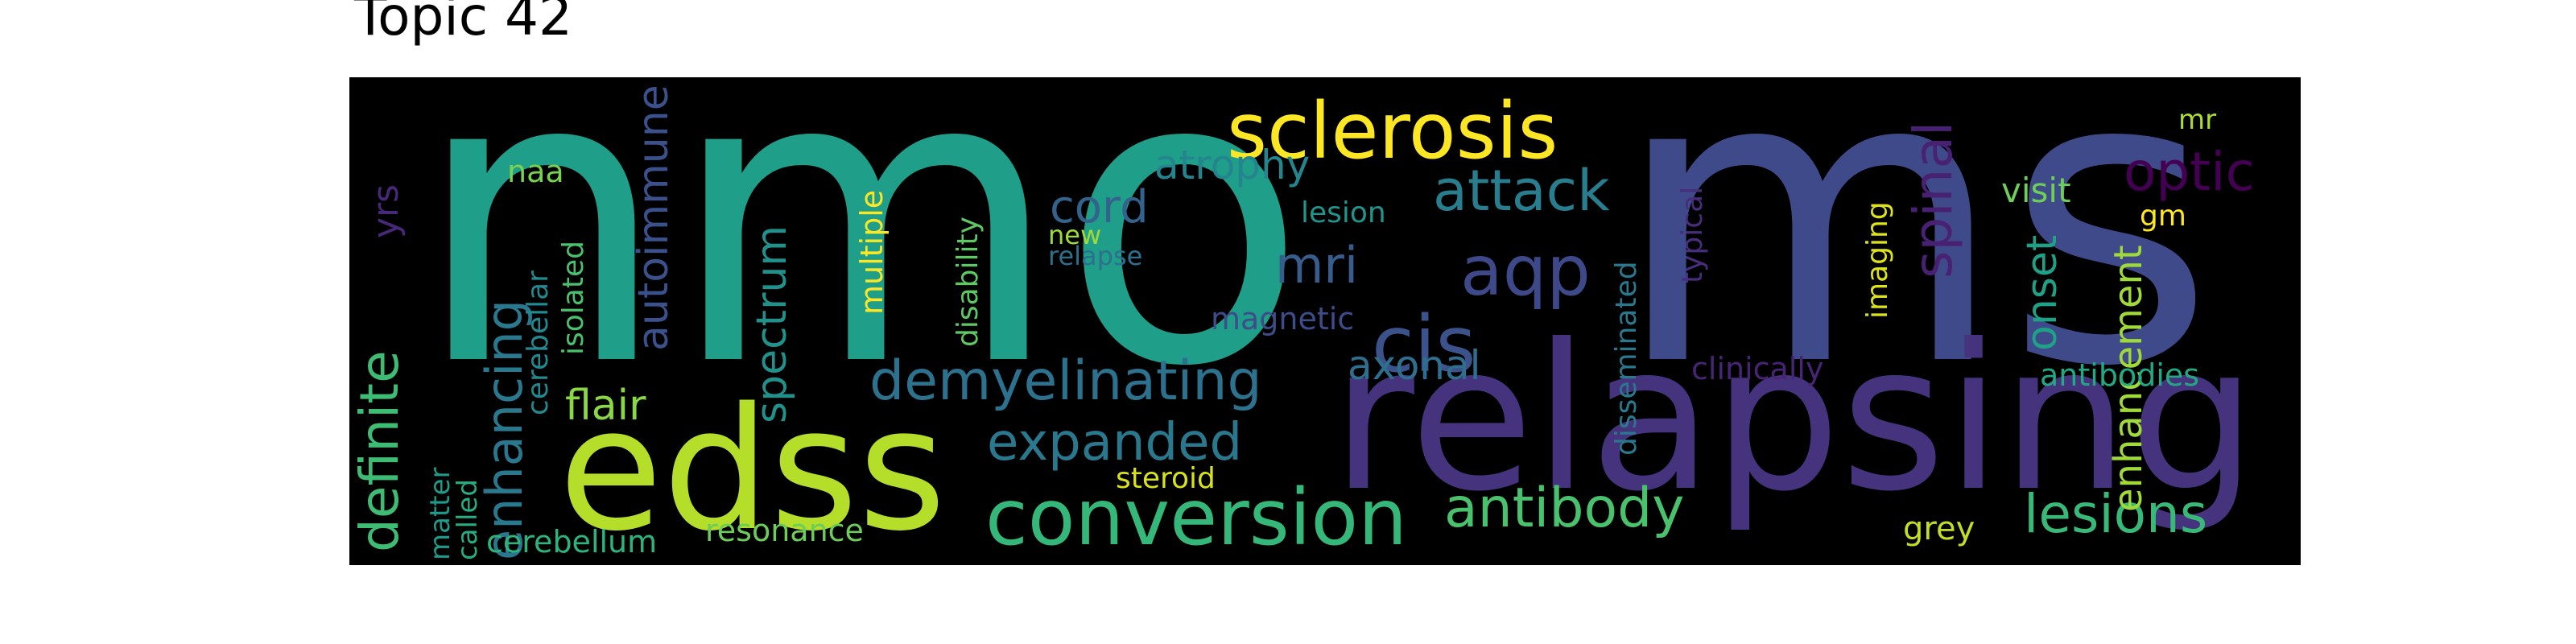  I want to click on word-called: called, so click(468, 519).